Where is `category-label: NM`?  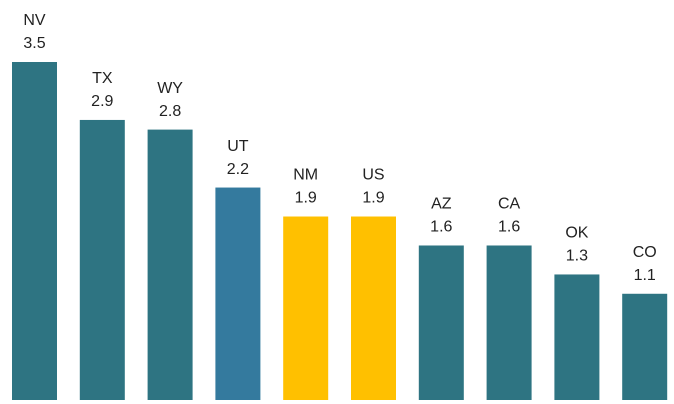 category-label: NM is located at coordinates (305, 175).